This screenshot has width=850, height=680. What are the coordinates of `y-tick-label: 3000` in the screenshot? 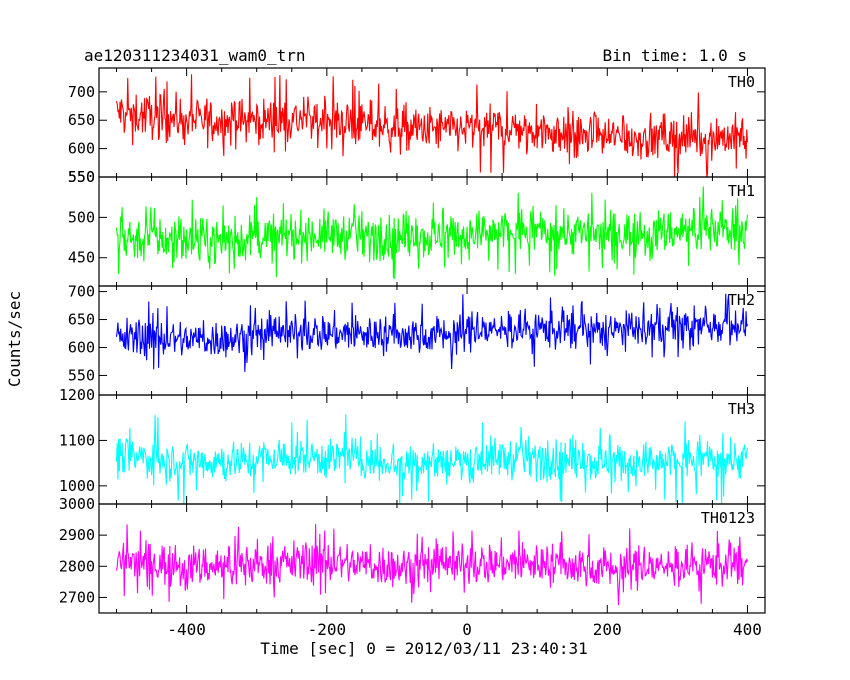 It's located at (77, 504).